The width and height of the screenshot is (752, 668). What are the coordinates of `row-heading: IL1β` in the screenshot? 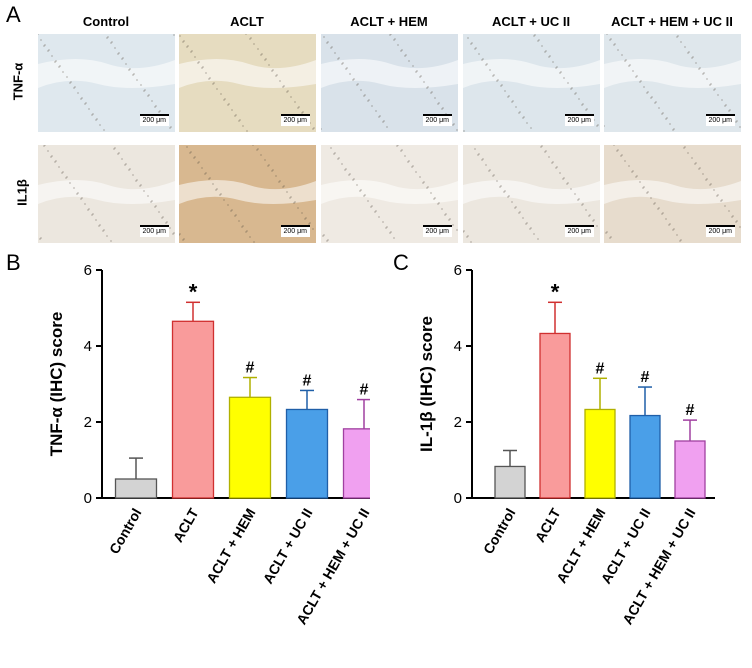 It's located at (22, 192).